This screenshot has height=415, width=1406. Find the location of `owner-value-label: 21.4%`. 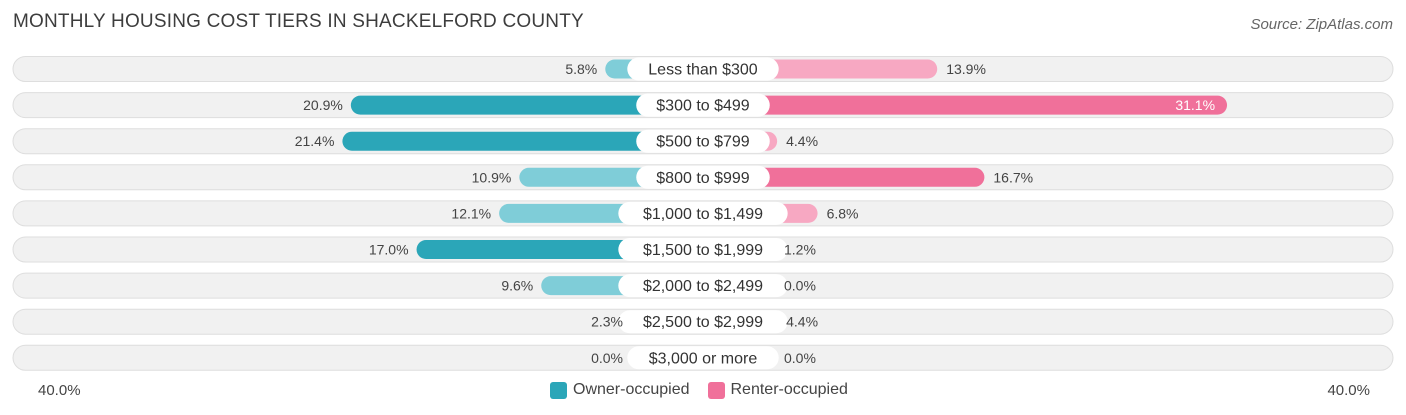

owner-value-label: 21.4% is located at coordinates (315, 141).